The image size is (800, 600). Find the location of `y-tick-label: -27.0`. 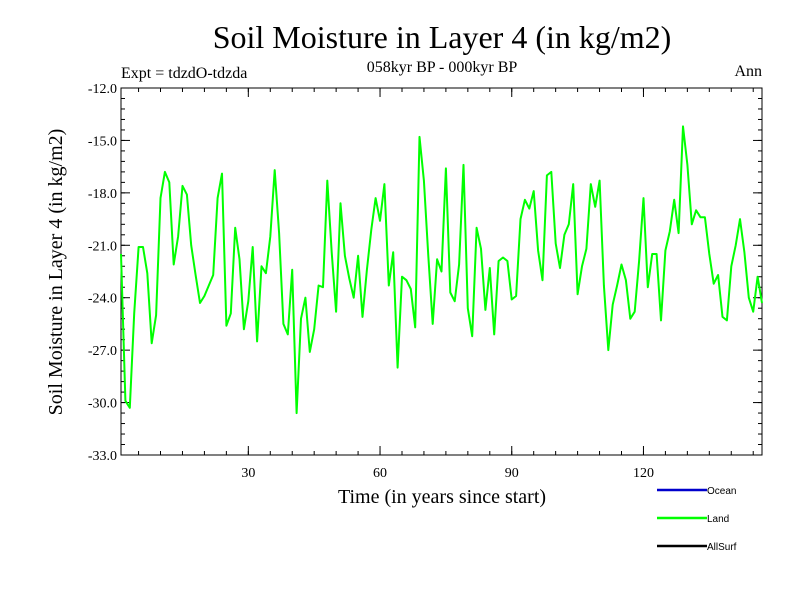

y-tick-label: -27.0 is located at coordinates (102, 351).